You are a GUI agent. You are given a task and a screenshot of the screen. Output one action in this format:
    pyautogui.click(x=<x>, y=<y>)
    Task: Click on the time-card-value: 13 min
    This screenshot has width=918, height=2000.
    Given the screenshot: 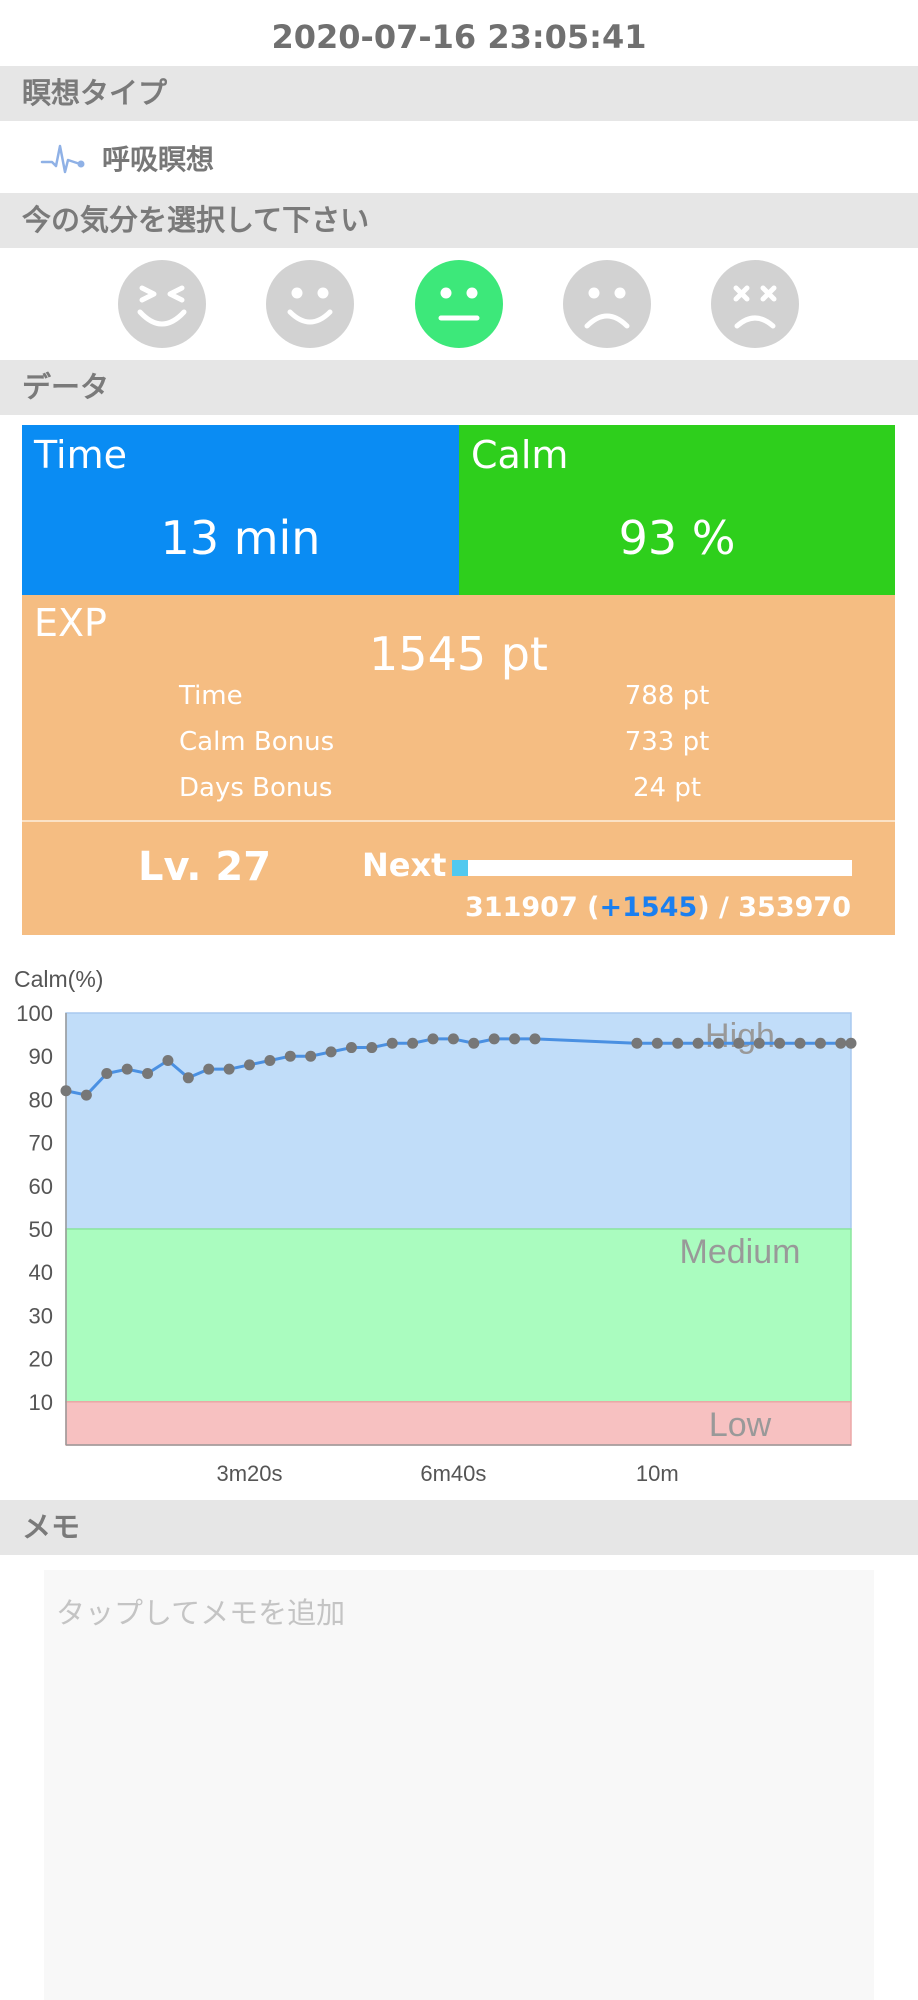 What is the action you would take?
    pyautogui.click(x=240, y=538)
    